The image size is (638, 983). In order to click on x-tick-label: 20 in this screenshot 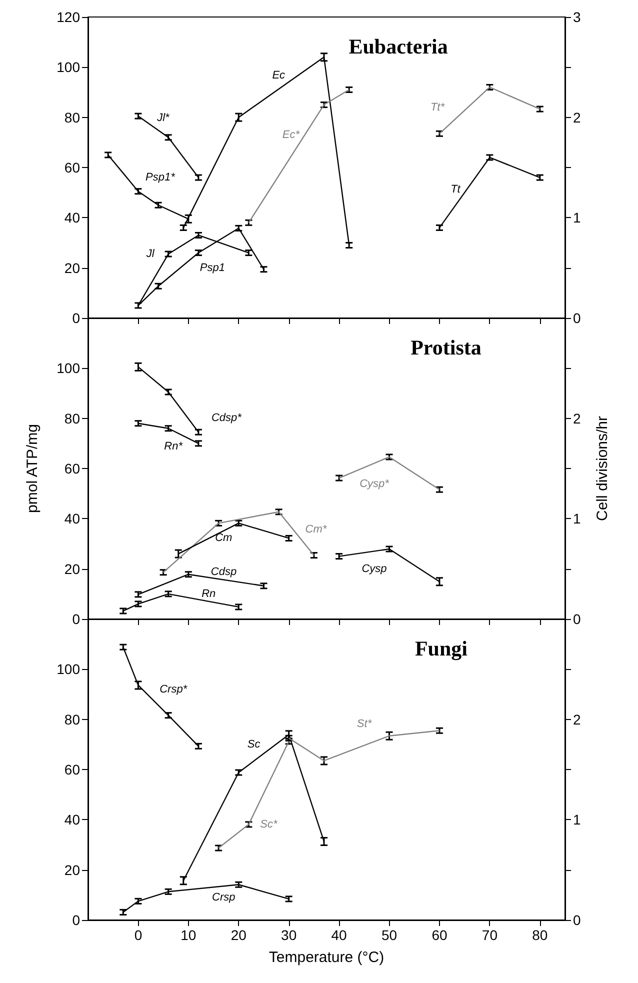, I will do `click(238, 935)`.